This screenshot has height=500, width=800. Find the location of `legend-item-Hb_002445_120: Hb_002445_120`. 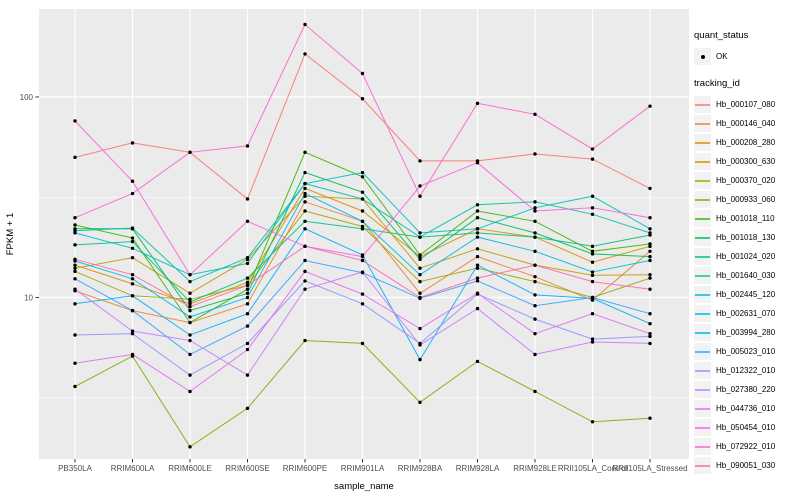

legend-item-Hb_002445_120: Hb_002445_120 is located at coordinates (746, 294).